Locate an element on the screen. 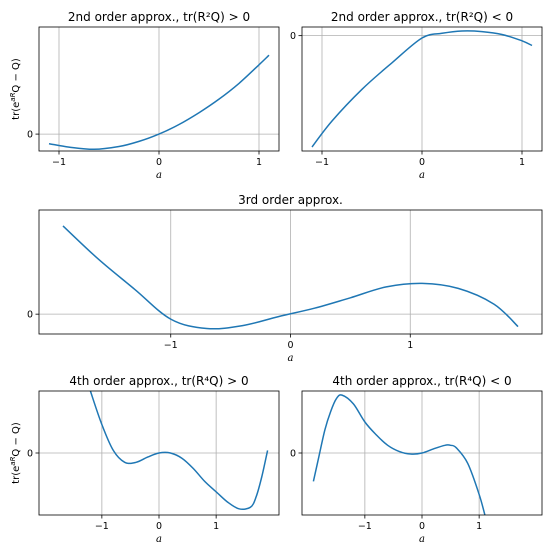 The image size is (555, 555). chart-title: 4th order approx., tr(R⁴Q) > 0 is located at coordinates (158, 381).